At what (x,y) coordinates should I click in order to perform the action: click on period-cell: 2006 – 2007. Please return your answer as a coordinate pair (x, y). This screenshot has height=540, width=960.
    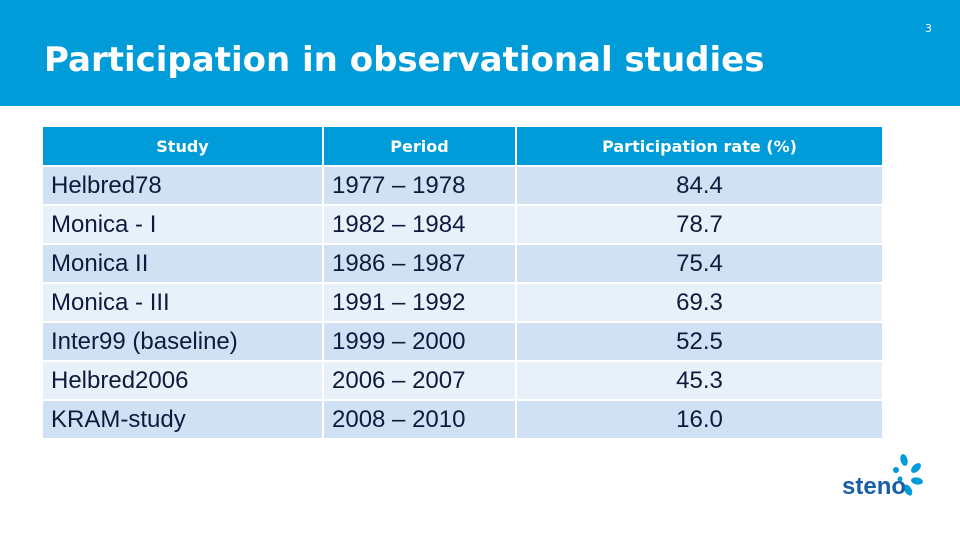
    Looking at the image, I should click on (420, 380).